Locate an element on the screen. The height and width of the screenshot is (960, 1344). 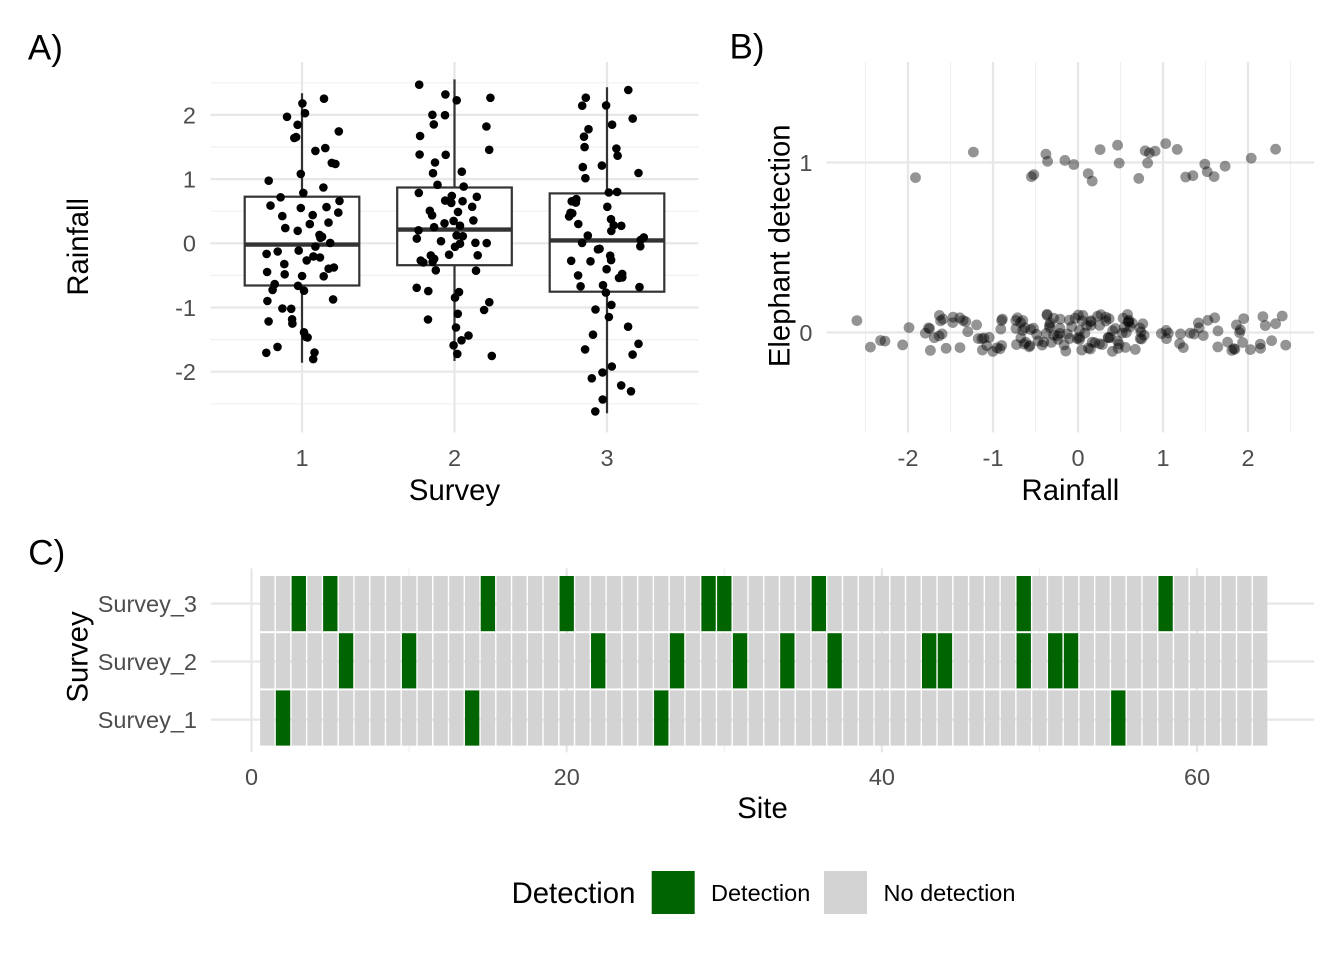
svg-text: B) is located at coordinates (747, 47).